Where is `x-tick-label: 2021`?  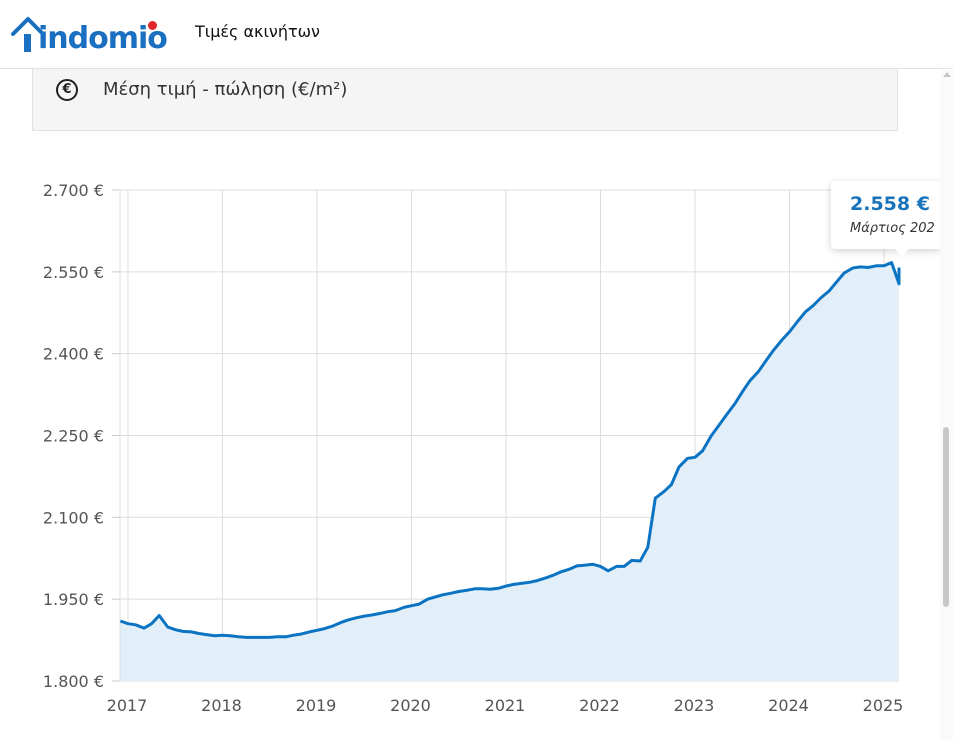 x-tick-label: 2021 is located at coordinates (505, 705).